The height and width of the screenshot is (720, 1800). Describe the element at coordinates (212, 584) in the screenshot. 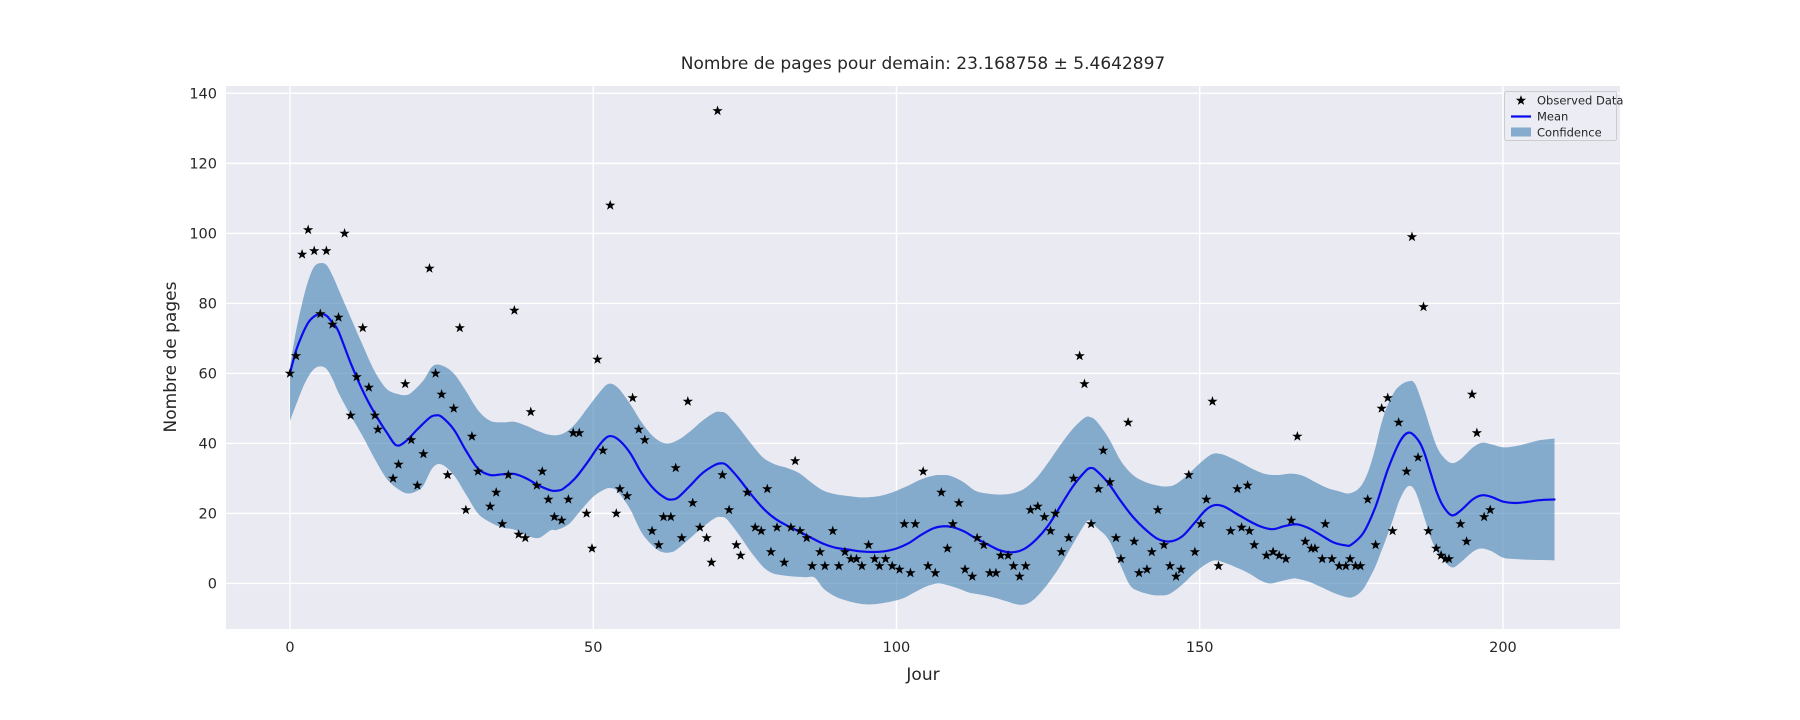

I see `y-tick-label: 0` at that location.